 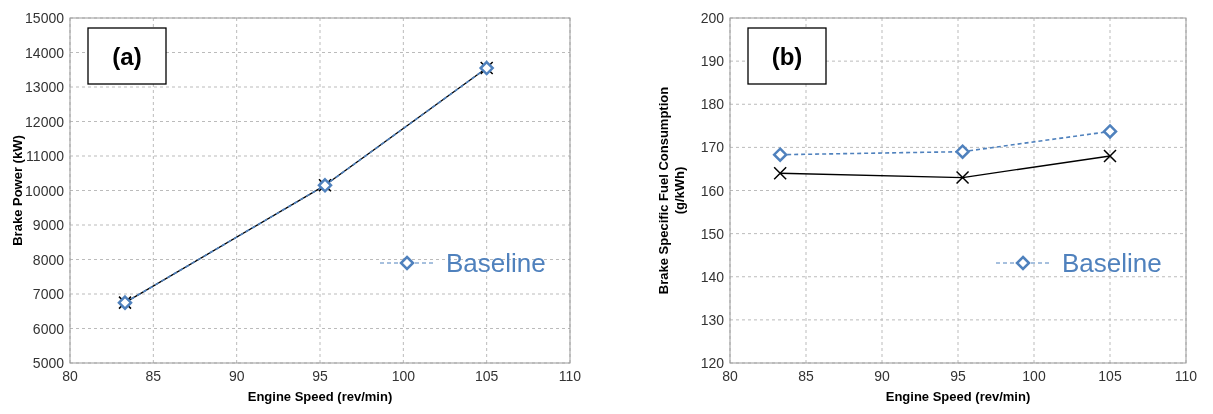 I want to click on y-tick-label: 170, so click(x=712, y=147).